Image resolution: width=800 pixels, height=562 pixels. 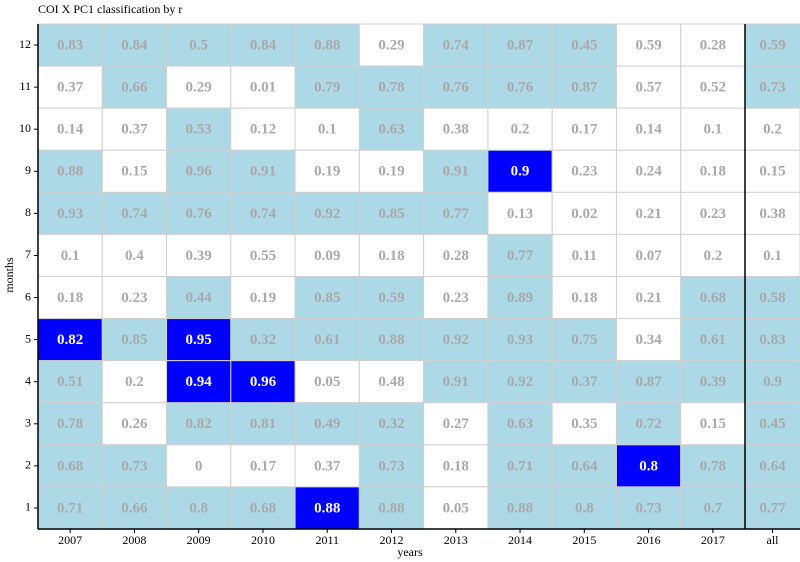 I want to click on cell-label: 0.78, so click(x=391, y=88).